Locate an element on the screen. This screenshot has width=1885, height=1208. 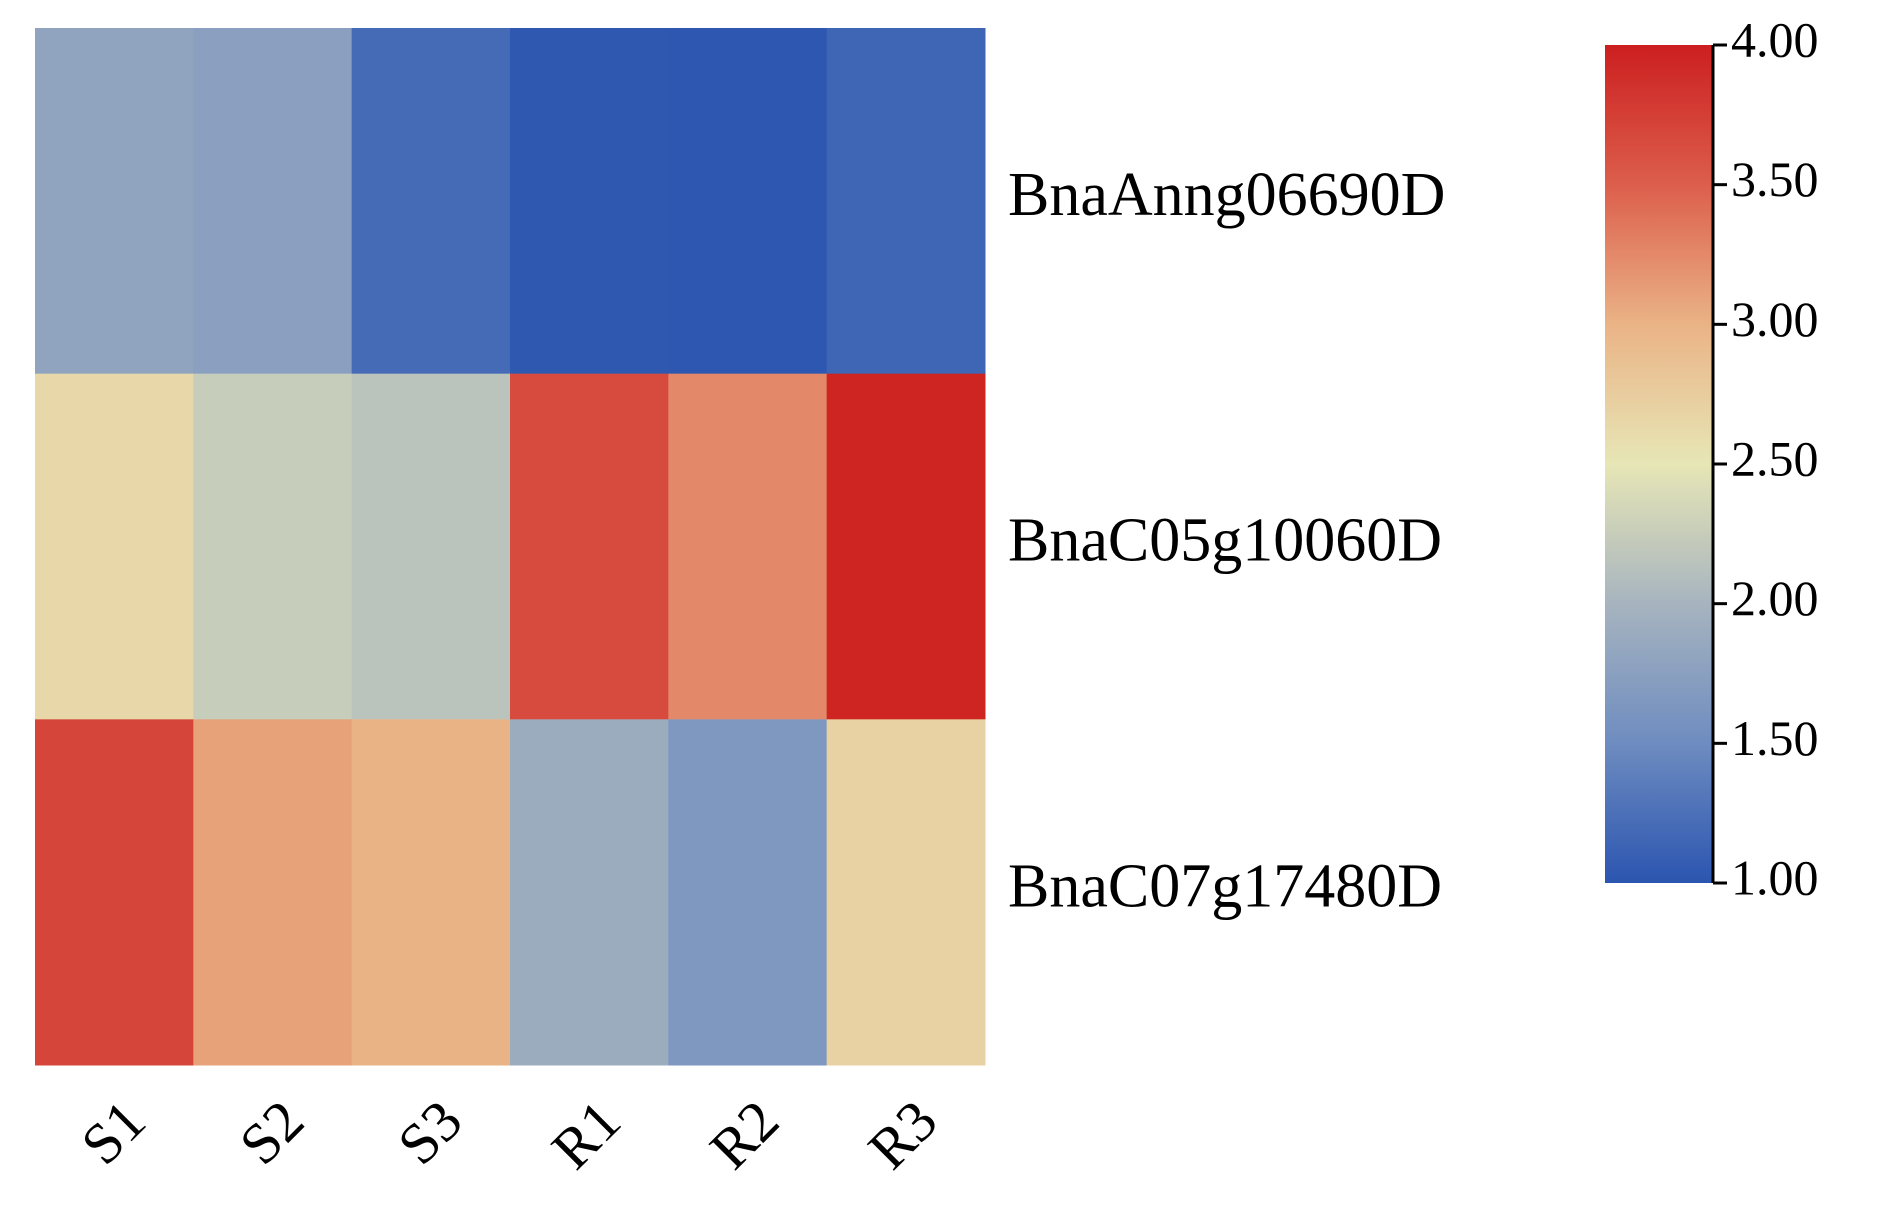
row-labels: BnaAnng06690D BnaC05g10060D BnaC07g17480D is located at coordinates (1226, 540).